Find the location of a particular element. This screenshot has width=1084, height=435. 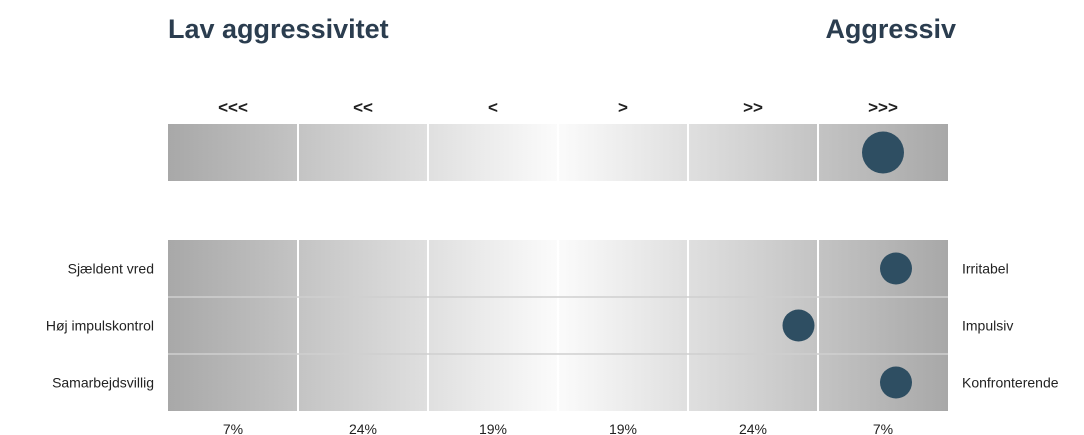

category-label: >>> is located at coordinates (883, 107).